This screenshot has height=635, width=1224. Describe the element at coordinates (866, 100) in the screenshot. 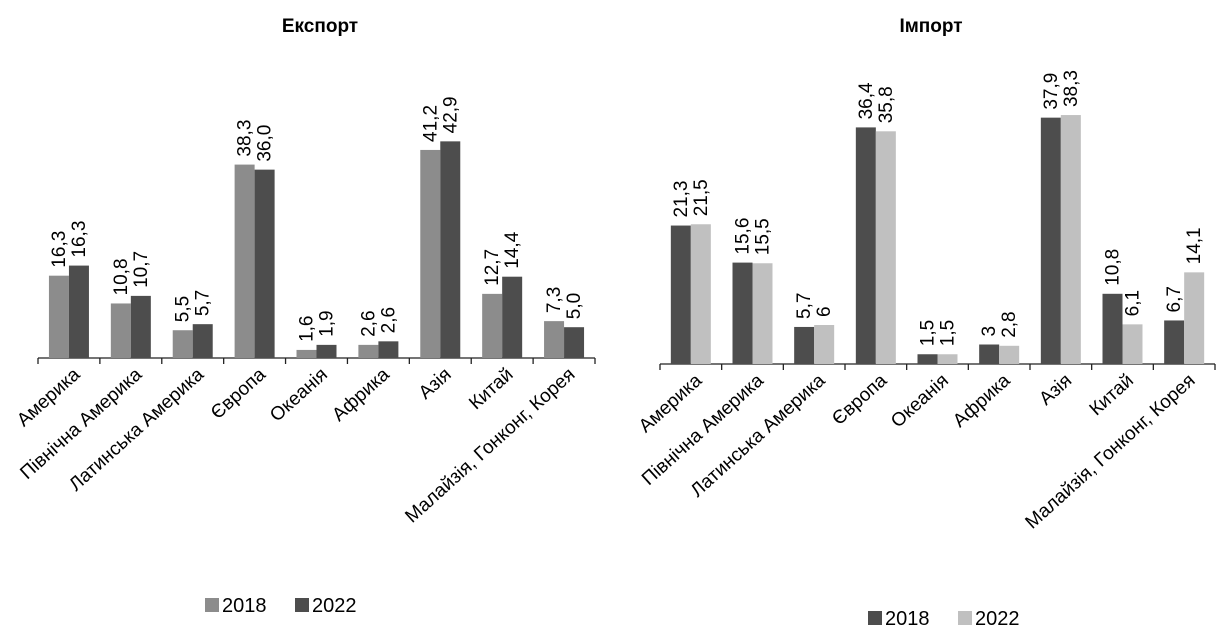

I see `data-label: 36,4` at that location.